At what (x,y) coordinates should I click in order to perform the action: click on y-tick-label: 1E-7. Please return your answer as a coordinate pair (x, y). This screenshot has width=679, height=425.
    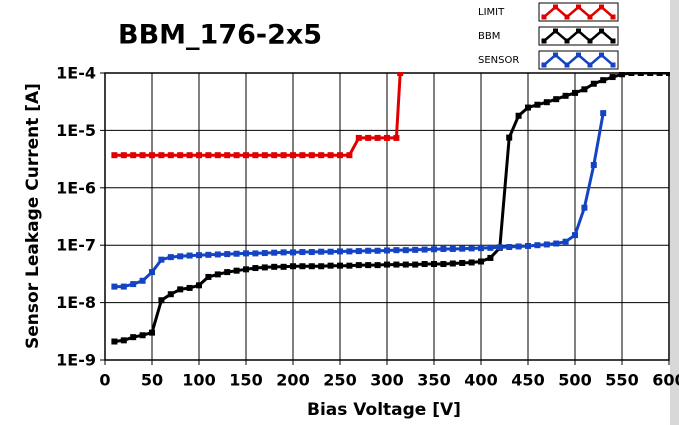
    Looking at the image, I should click on (76, 245).